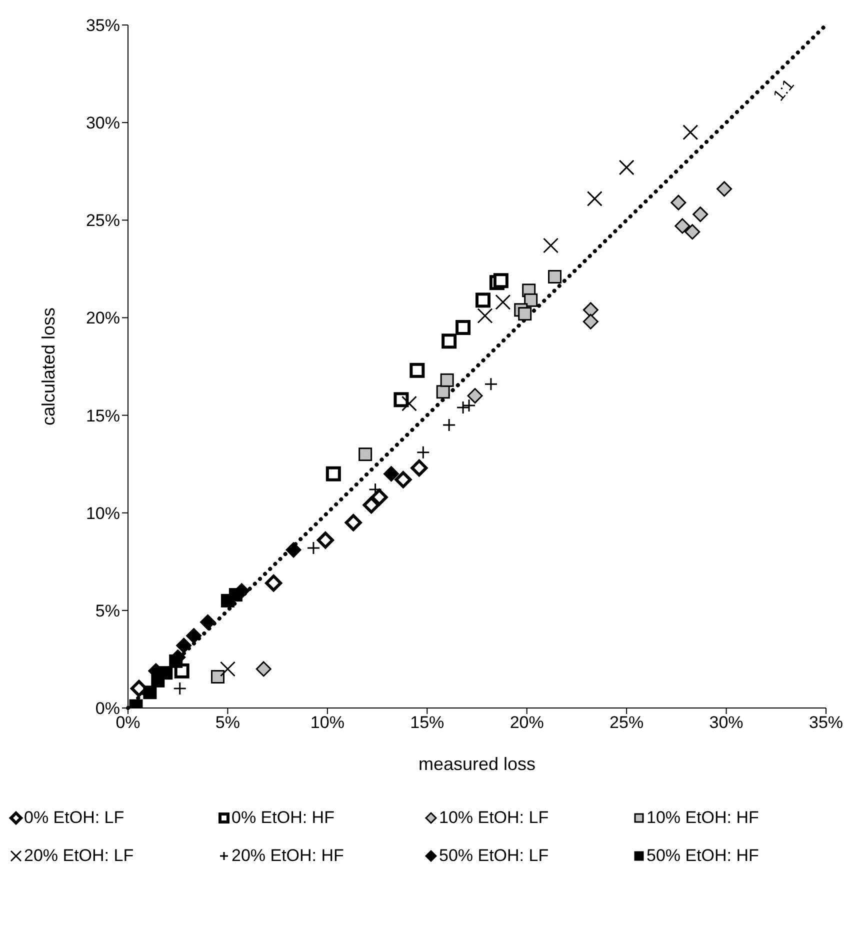 The height and width of the screenshot is (941, 848). I want to click on y-tick-label: 15%, so click(103, 416).